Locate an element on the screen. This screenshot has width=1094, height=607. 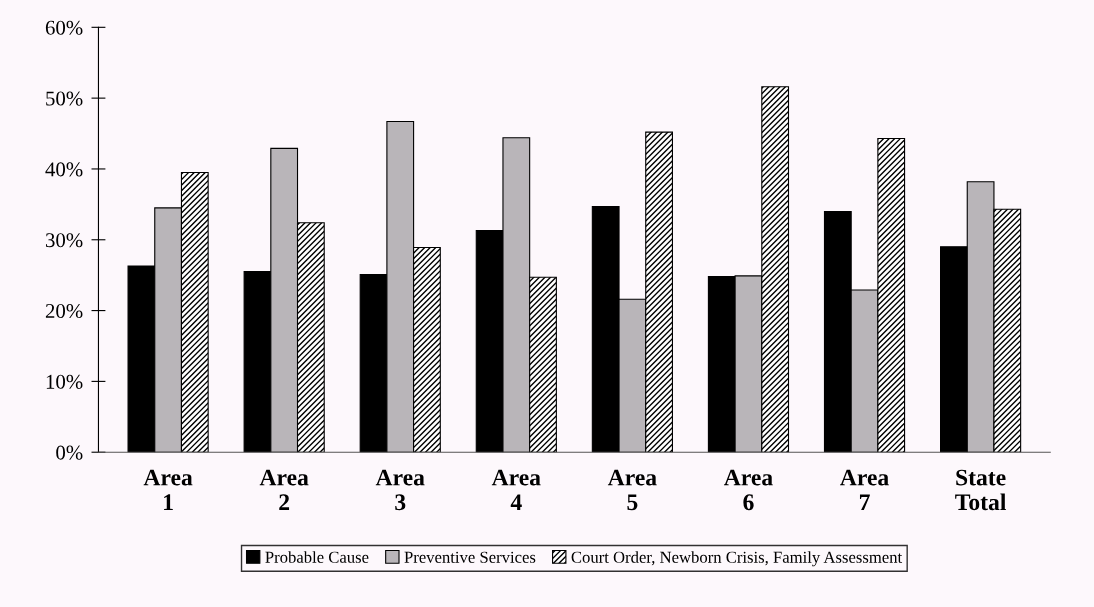
x-tick-label: Area 6 is located at coordinates (748, 490).